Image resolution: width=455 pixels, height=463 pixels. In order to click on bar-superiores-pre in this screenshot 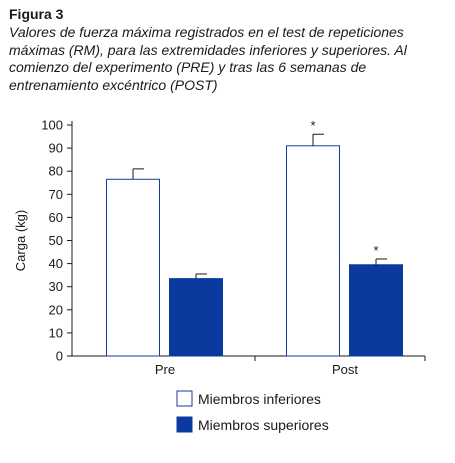, I will do `click(196, 317)`.